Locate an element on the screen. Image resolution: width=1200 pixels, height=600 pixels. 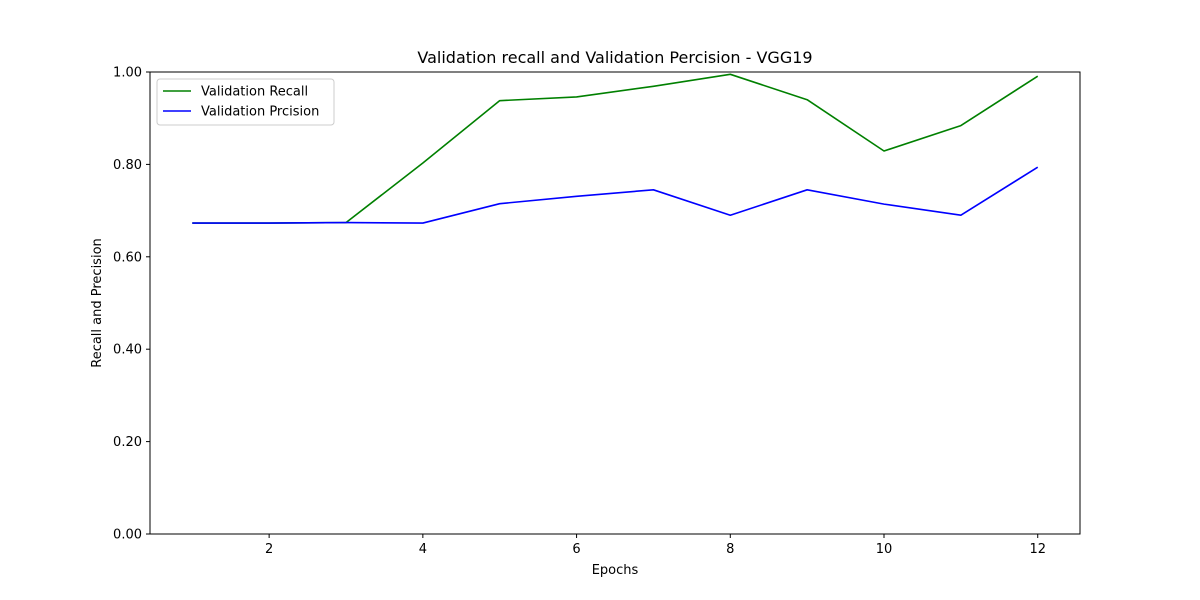
y-tick-label: 0.60 is located at coordinates (127, 257).